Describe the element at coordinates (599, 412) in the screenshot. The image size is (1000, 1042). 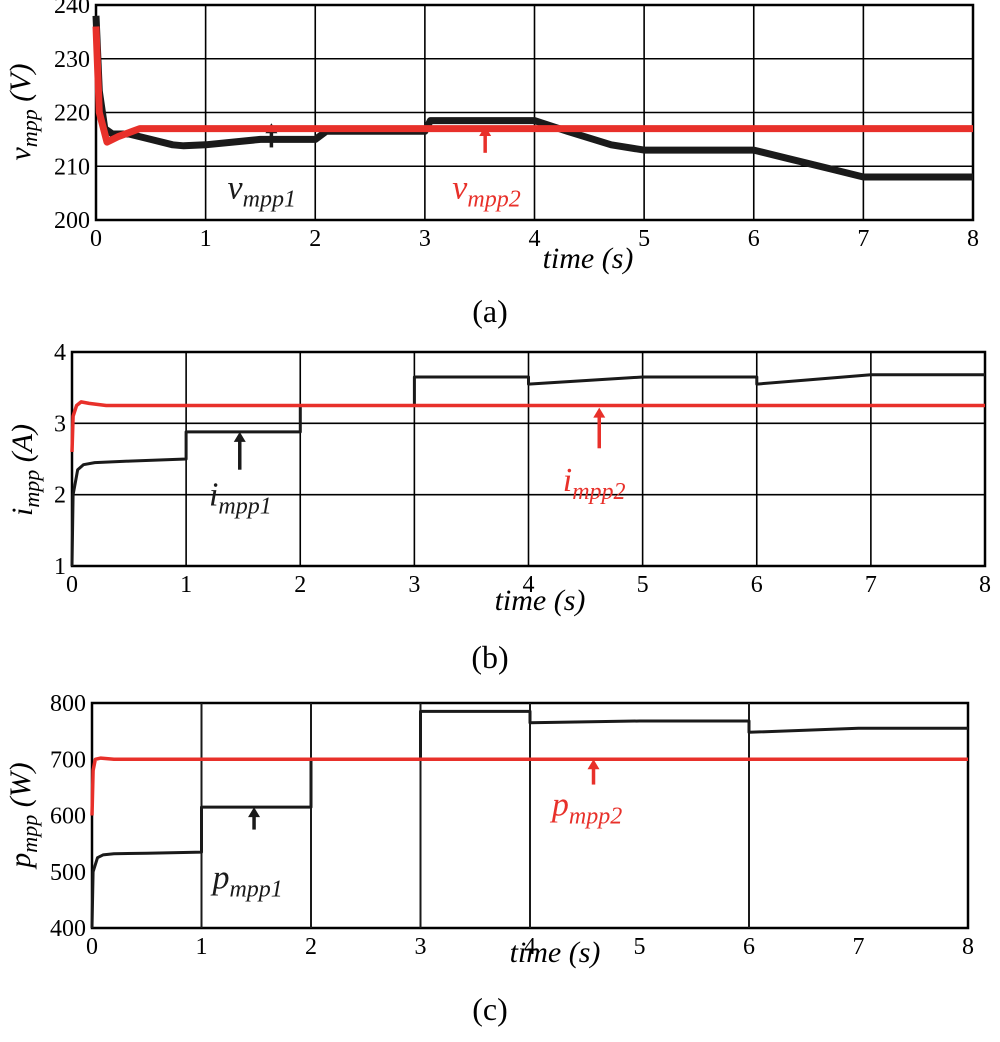
I see `series-arrowhead-impp2` at that location.